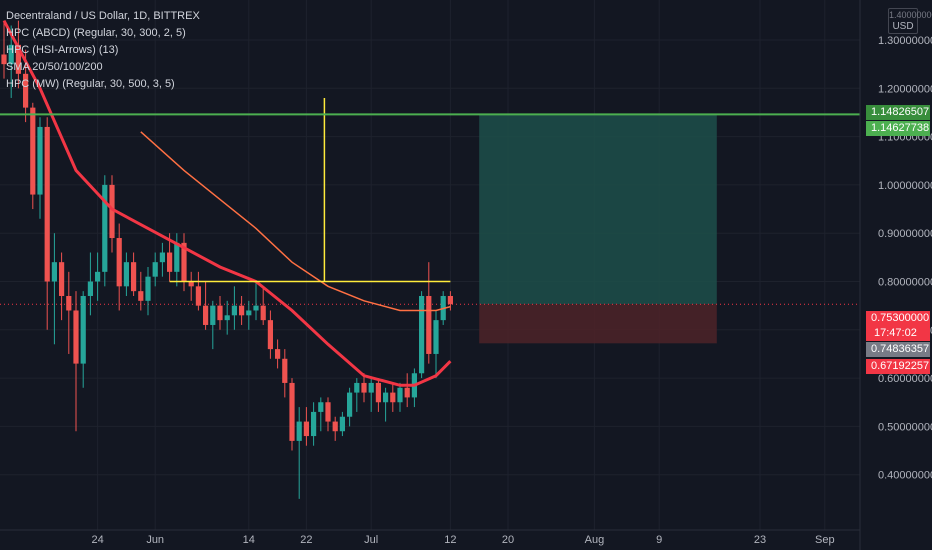 This screenshot has height=550, width=932. Describe the element at coordinates (905, 476) in the screenshot. I see `y-tick-label: 0.40000000` at that location.